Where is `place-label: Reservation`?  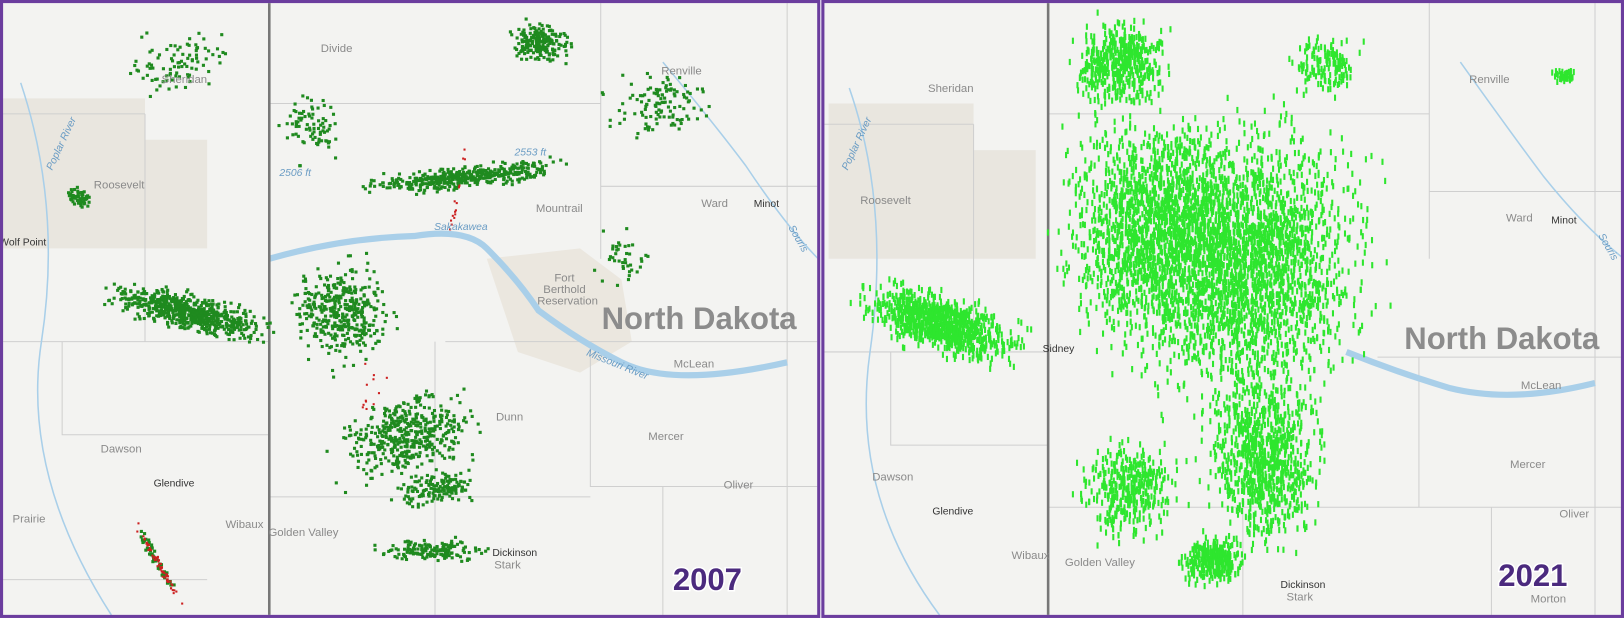 place-label: Reservation is located at coordinates (567, 301).